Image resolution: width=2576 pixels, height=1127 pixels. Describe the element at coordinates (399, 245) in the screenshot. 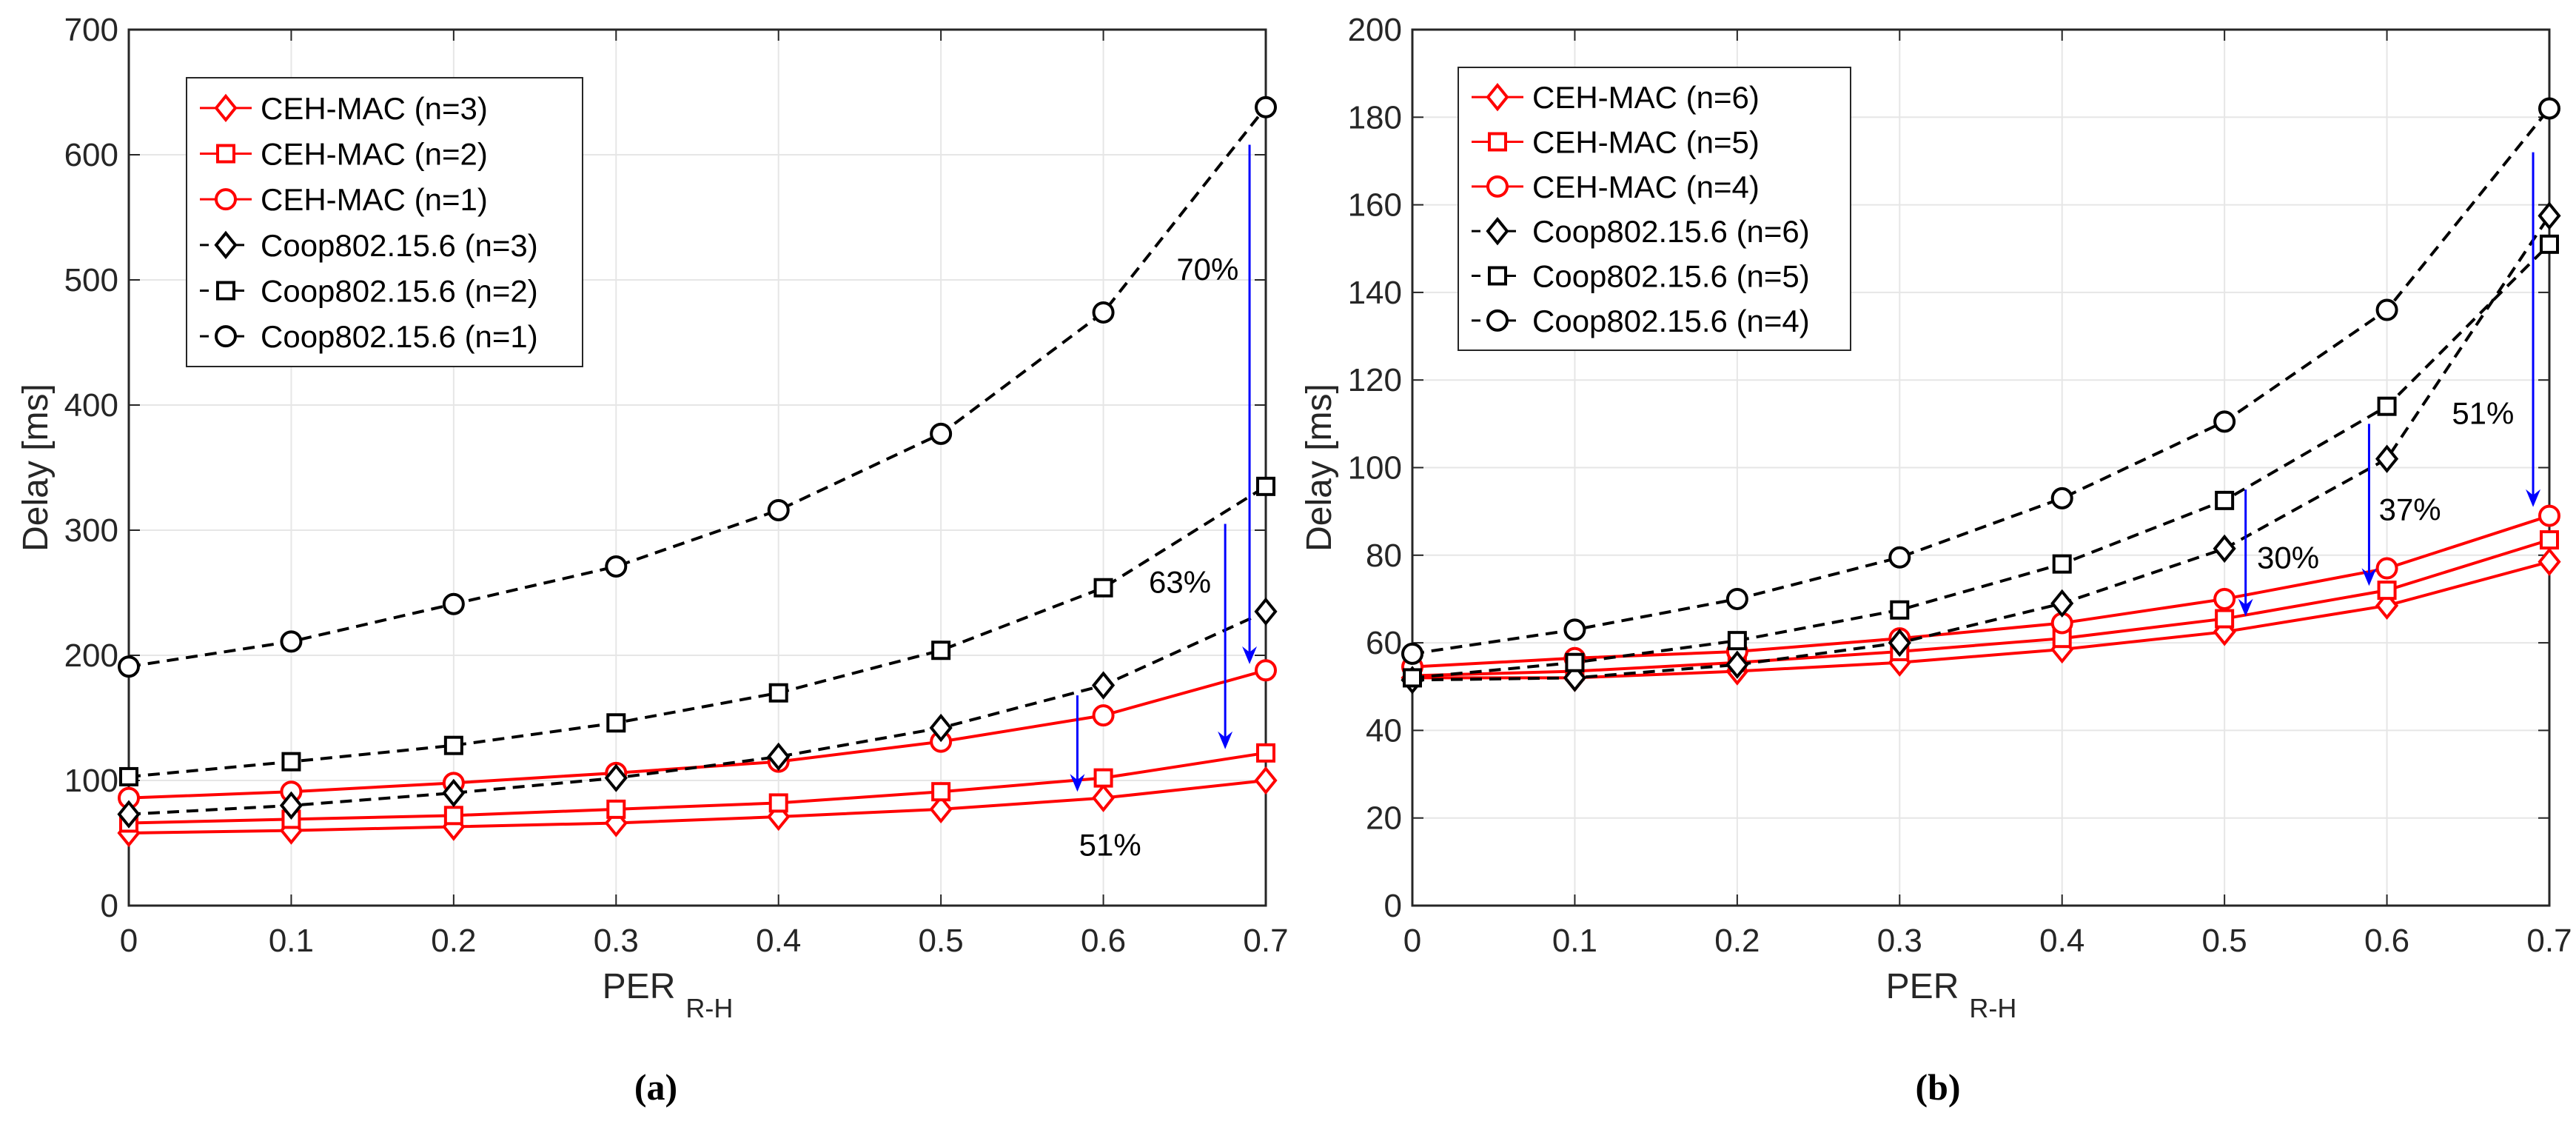

I see `legend-label: Coop802.15.6 (n=3)` at that location.